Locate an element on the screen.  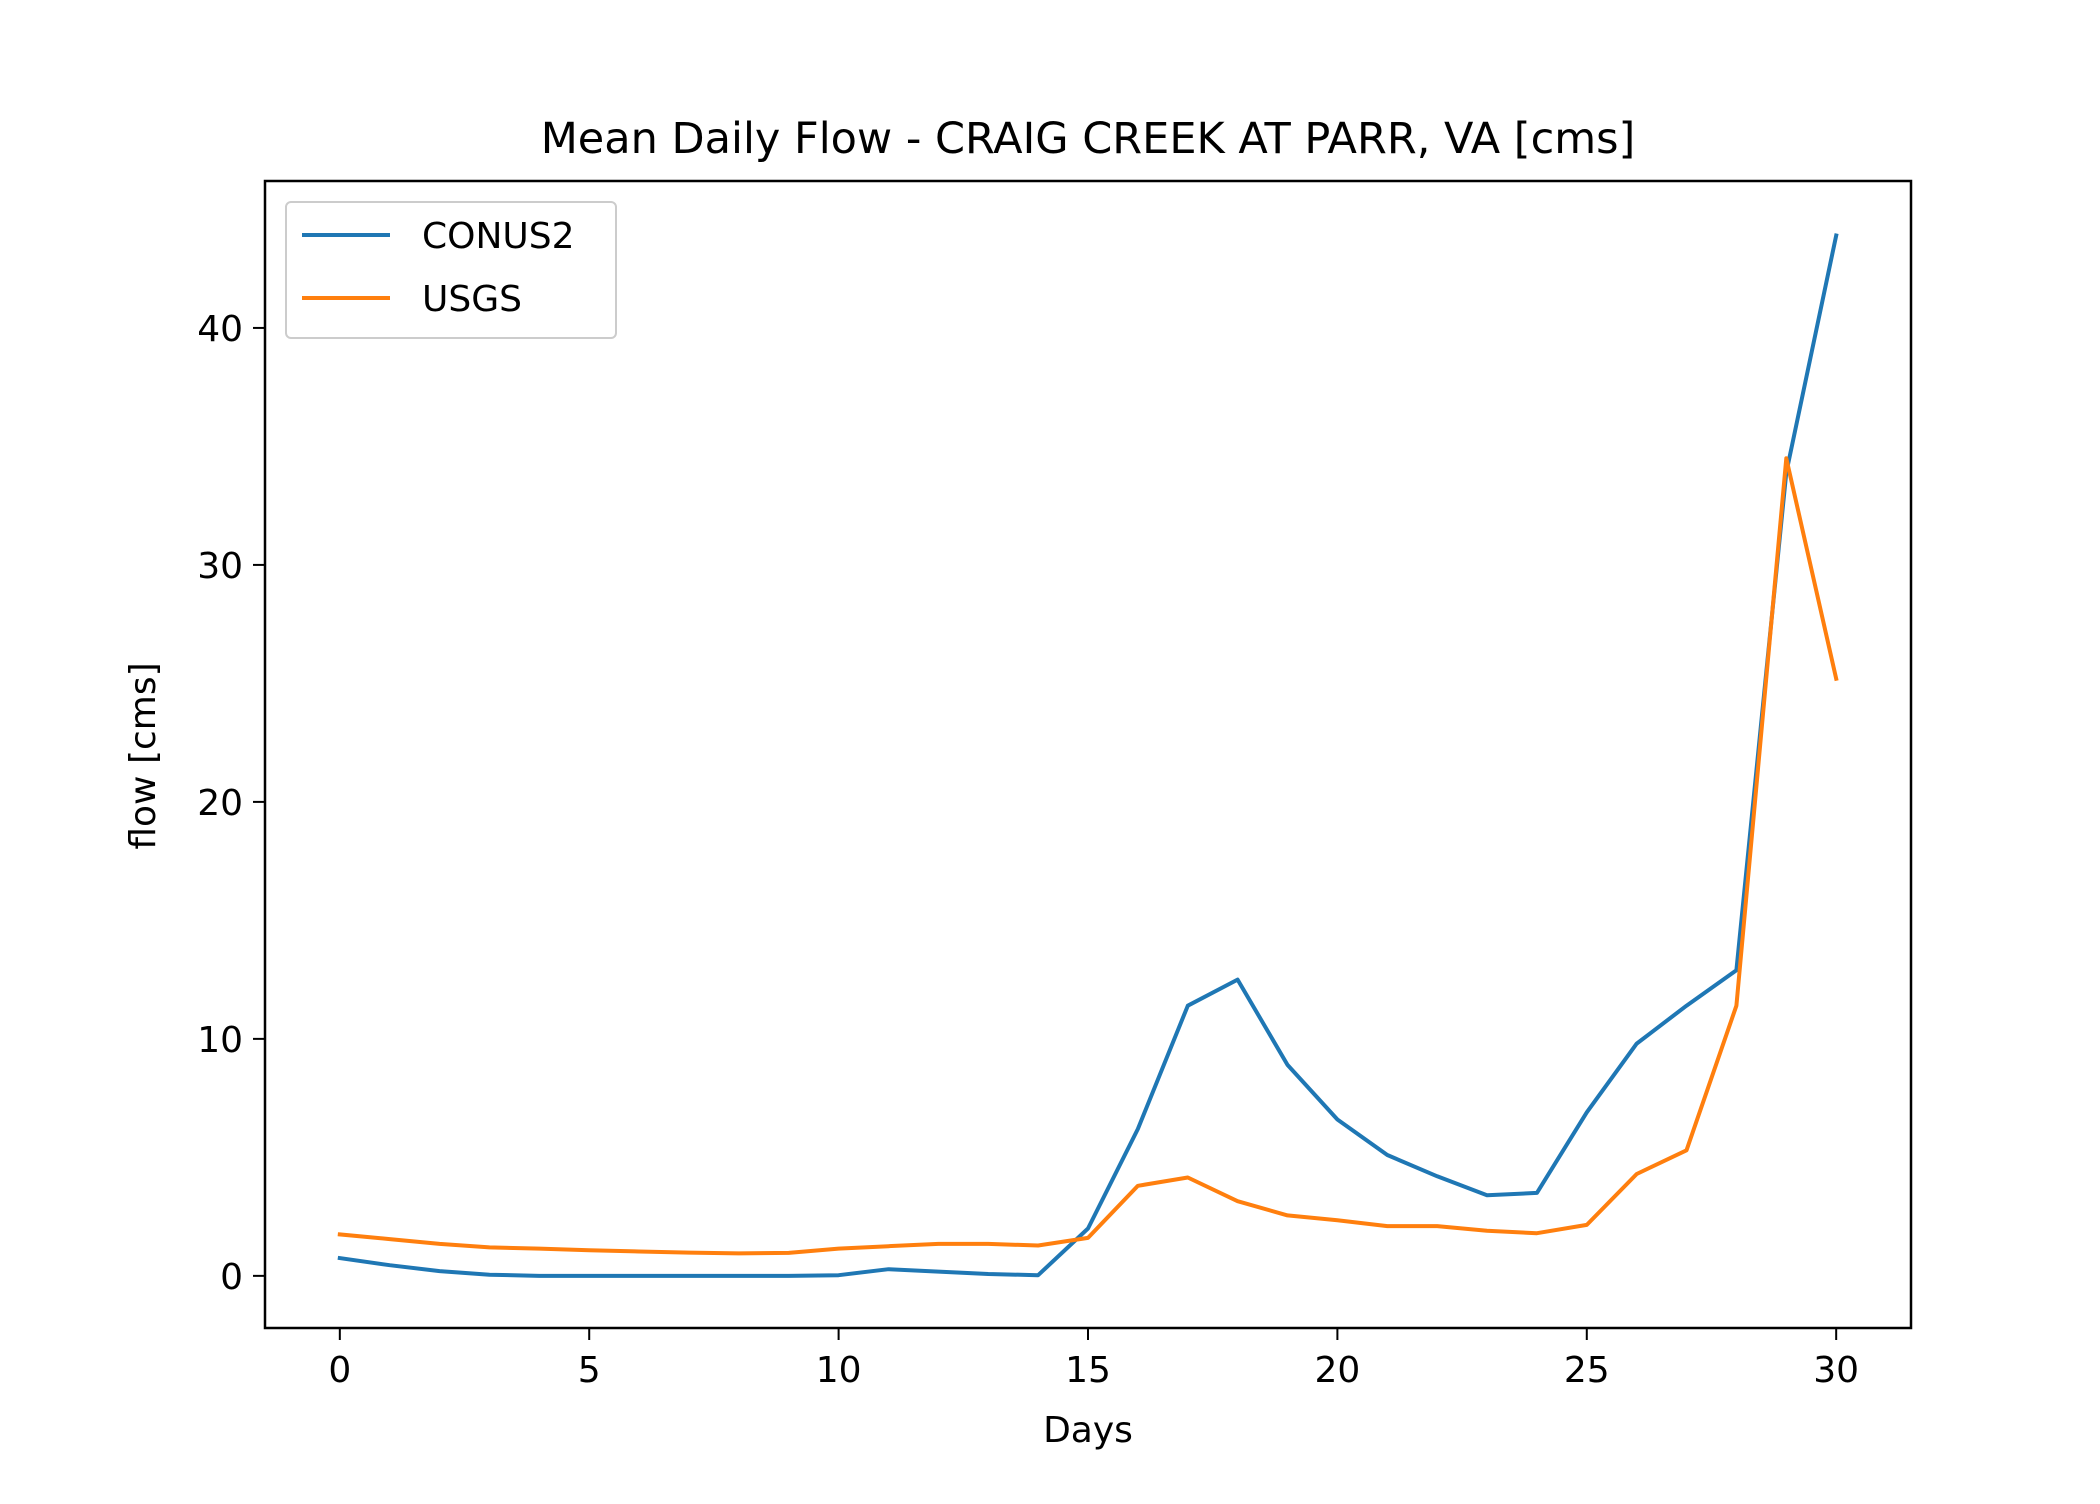
y-axis: 0 10 20 30 40 is located at coordinates (231, 803).